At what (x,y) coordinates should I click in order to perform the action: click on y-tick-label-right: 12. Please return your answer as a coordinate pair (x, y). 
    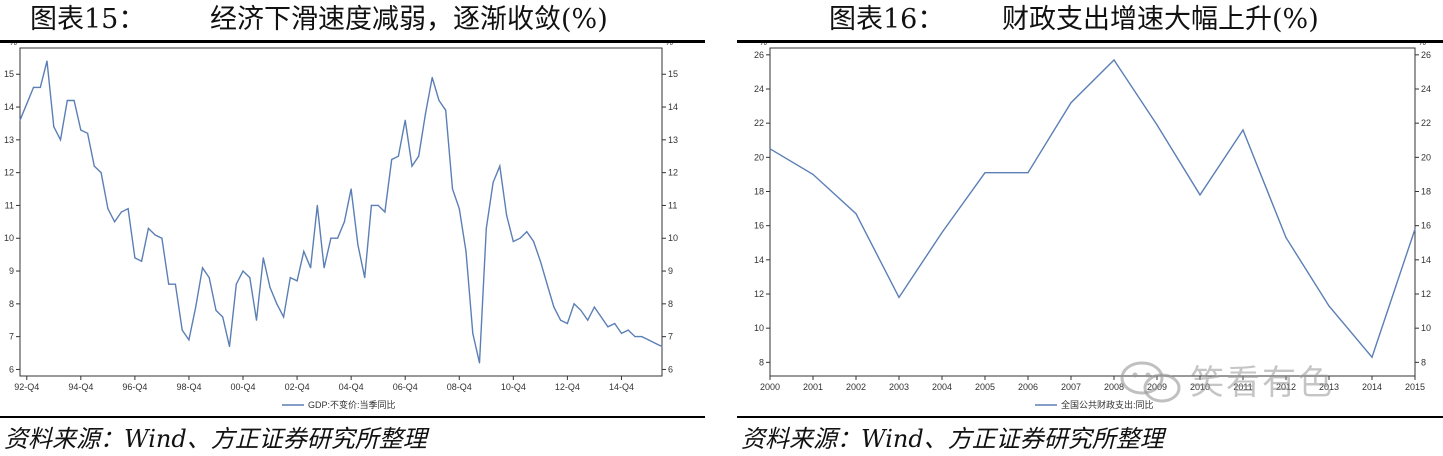
    Looking at the image, I should click on (1426, 294).